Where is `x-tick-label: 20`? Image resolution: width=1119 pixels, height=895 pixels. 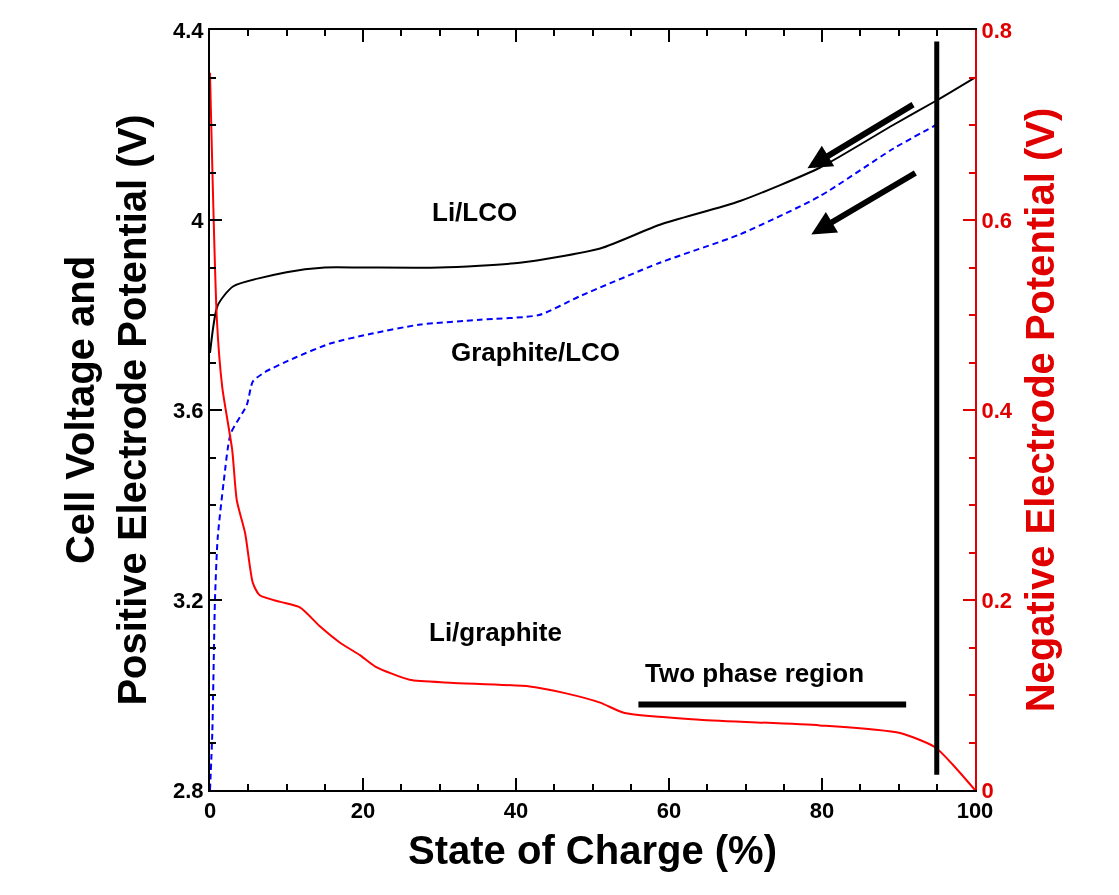
x-tick-label: 20 is located at coordinates (363, 811).